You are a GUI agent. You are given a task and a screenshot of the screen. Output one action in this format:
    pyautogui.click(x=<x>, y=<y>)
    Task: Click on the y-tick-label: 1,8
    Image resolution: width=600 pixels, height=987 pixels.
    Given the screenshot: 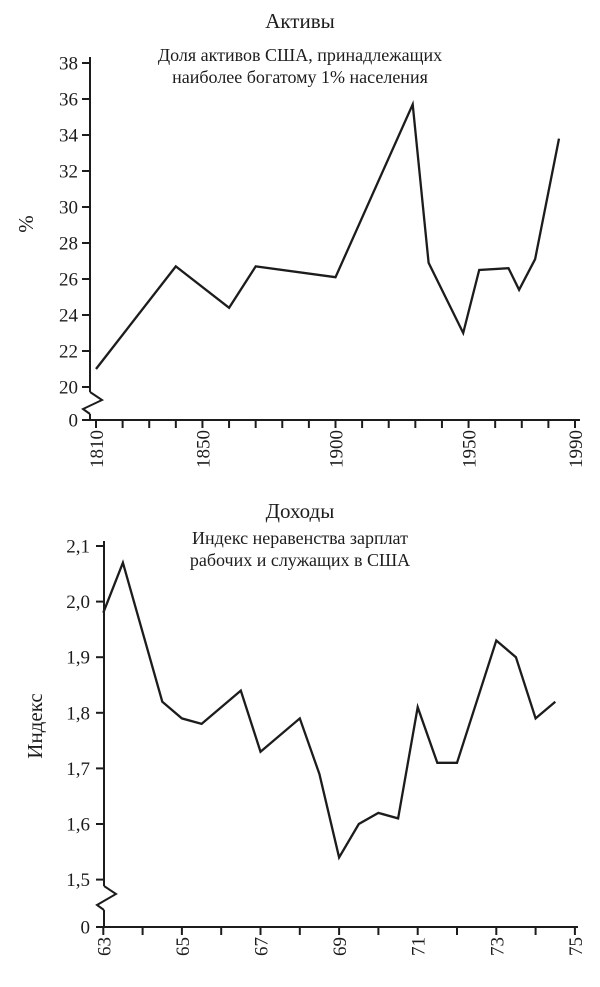 What is the action you would take?
    pyautogui.click(x=78, y=713)
    